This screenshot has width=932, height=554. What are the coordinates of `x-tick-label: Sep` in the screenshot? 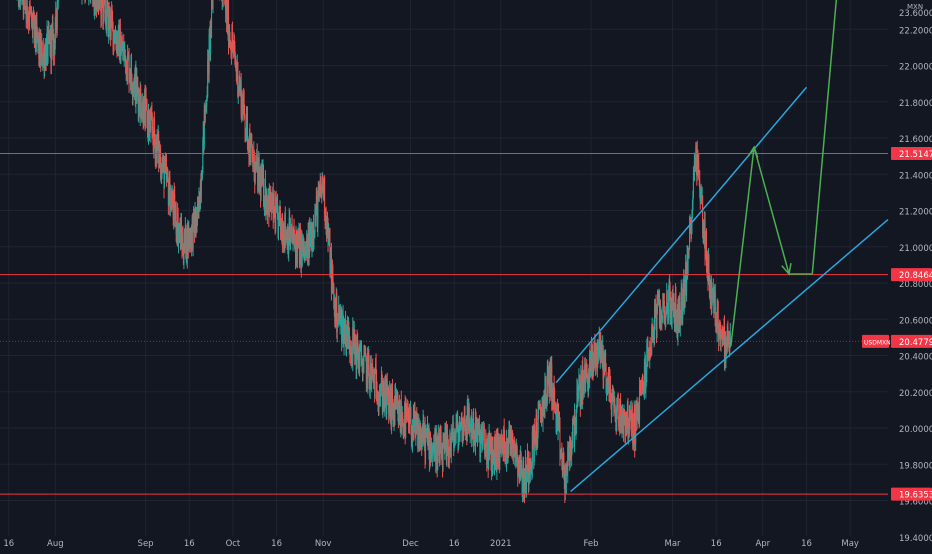 It's located at (146, 544).